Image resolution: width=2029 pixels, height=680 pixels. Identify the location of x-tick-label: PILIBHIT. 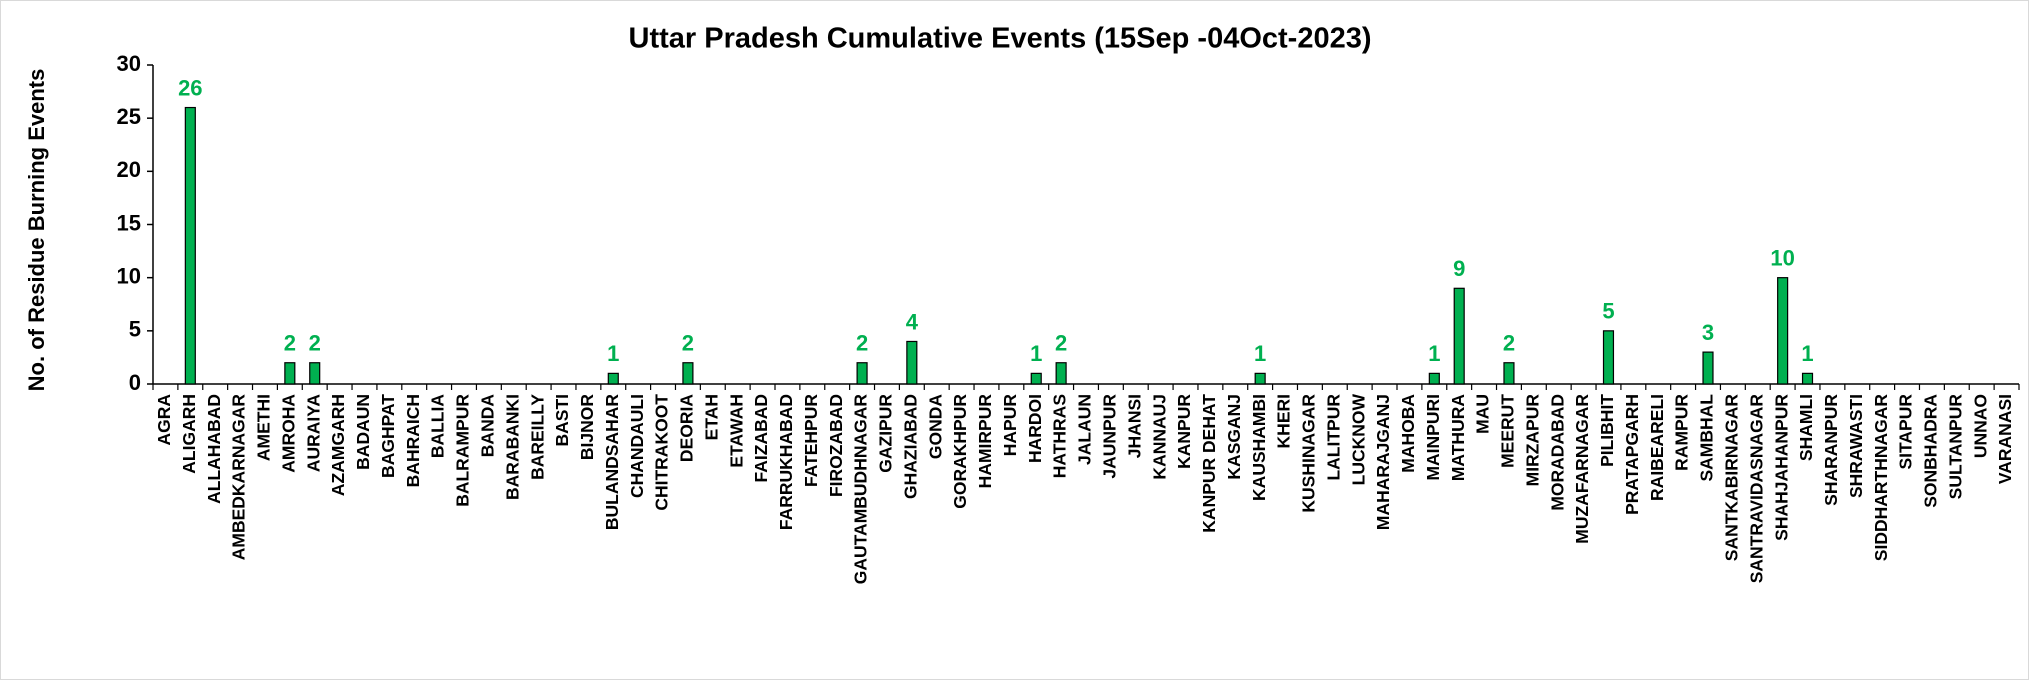
(1607, 430).